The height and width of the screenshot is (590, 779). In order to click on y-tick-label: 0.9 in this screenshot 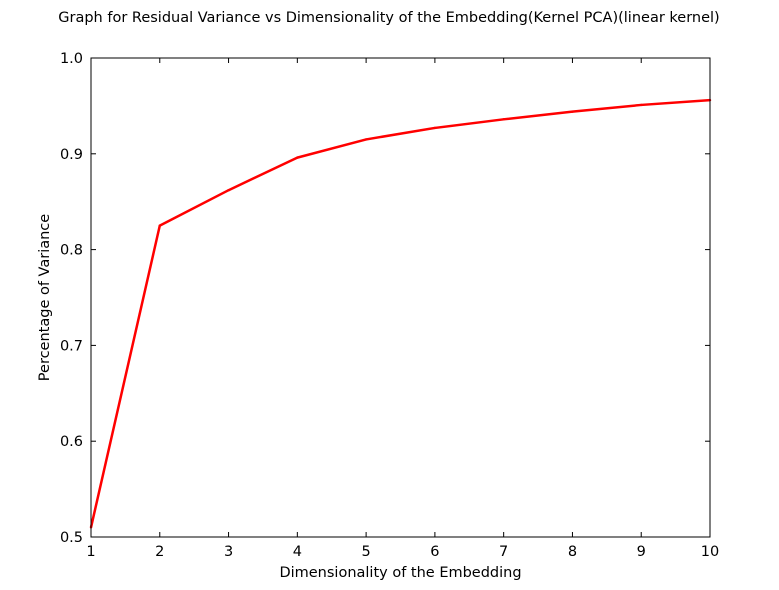, I will do `click(71, 155)`.